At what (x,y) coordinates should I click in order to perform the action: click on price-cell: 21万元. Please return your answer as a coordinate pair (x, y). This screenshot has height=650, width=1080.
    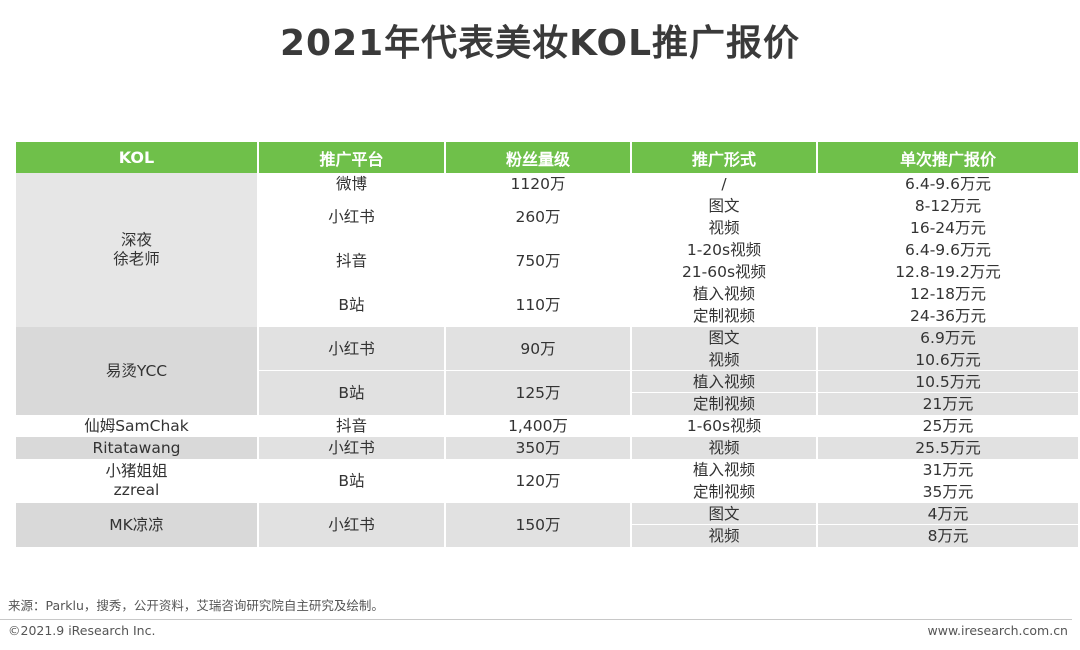
    Looking at the image, I should click on (948, 404).